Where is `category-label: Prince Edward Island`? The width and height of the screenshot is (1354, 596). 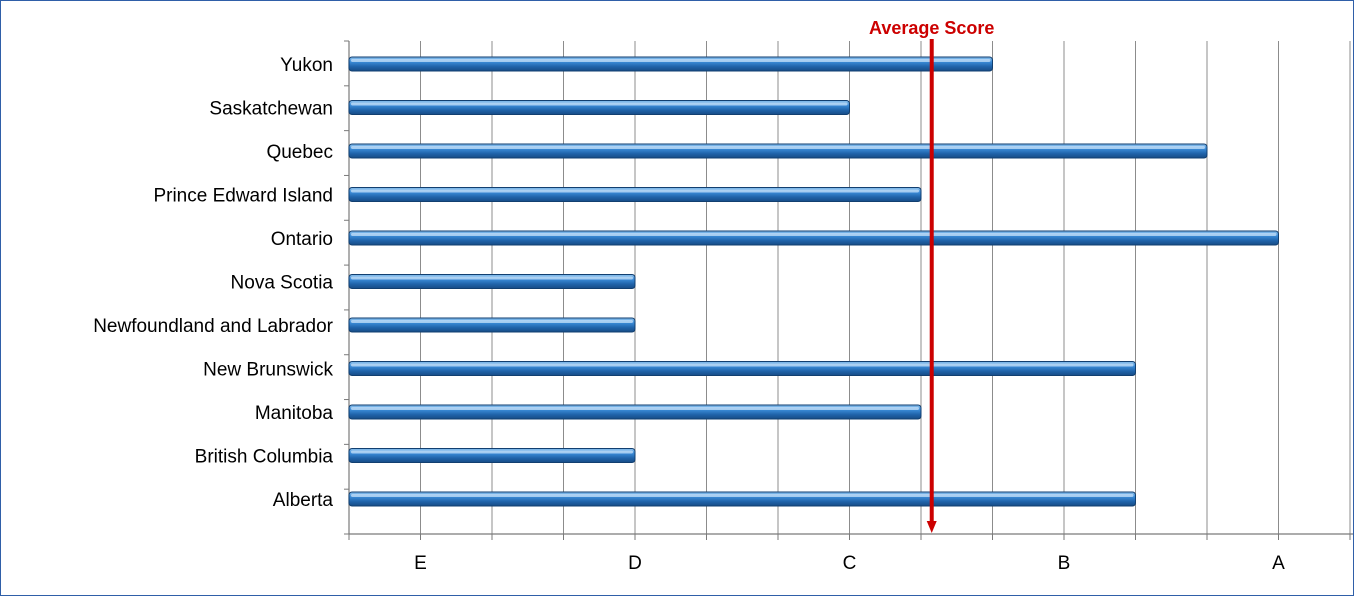
category-label: Prince Edward Island is located at coordinates (243, 196).